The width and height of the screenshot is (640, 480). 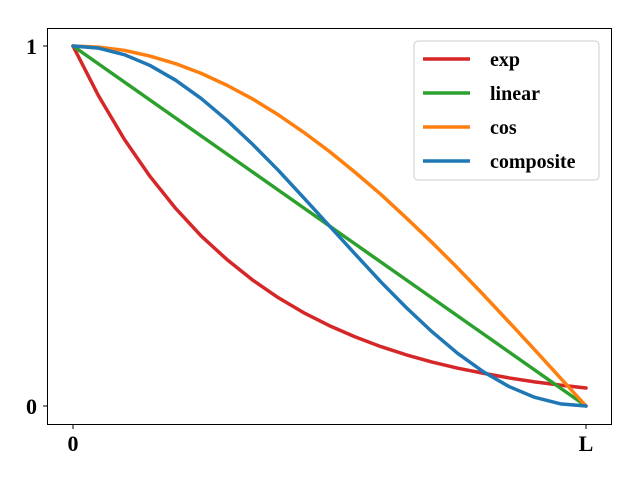 I want to click on legend: exp linear cos composite, so click(x=506, y=110).